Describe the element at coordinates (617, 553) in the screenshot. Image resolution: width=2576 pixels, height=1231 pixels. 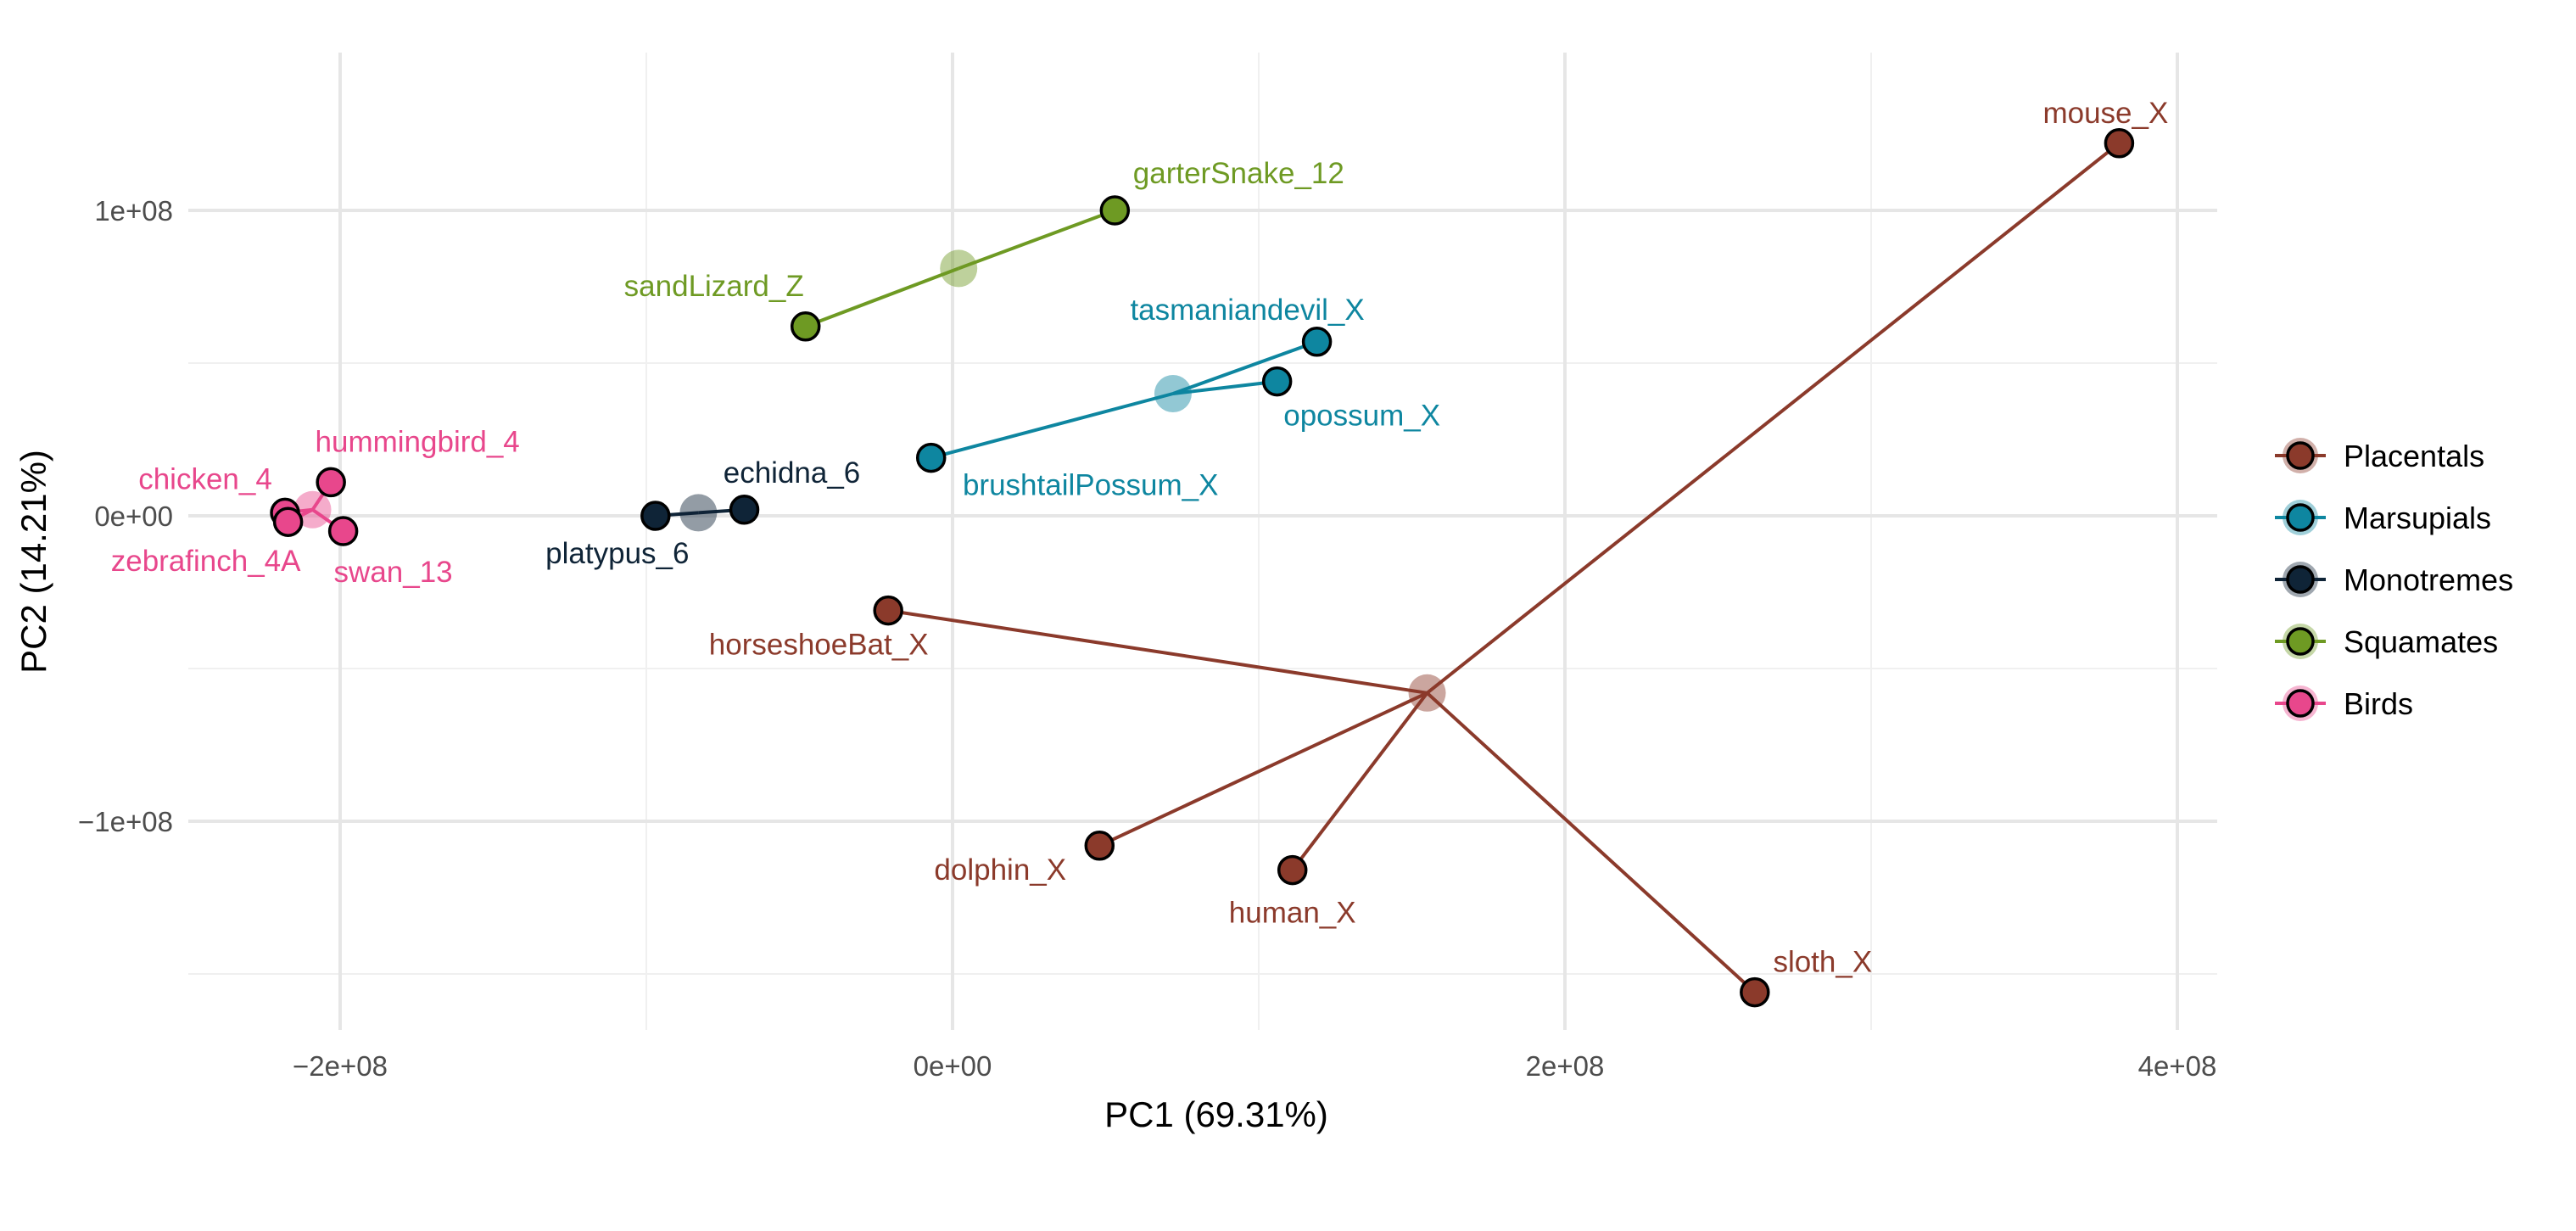
I see `label-platypus_6: platypus_6` at that location.